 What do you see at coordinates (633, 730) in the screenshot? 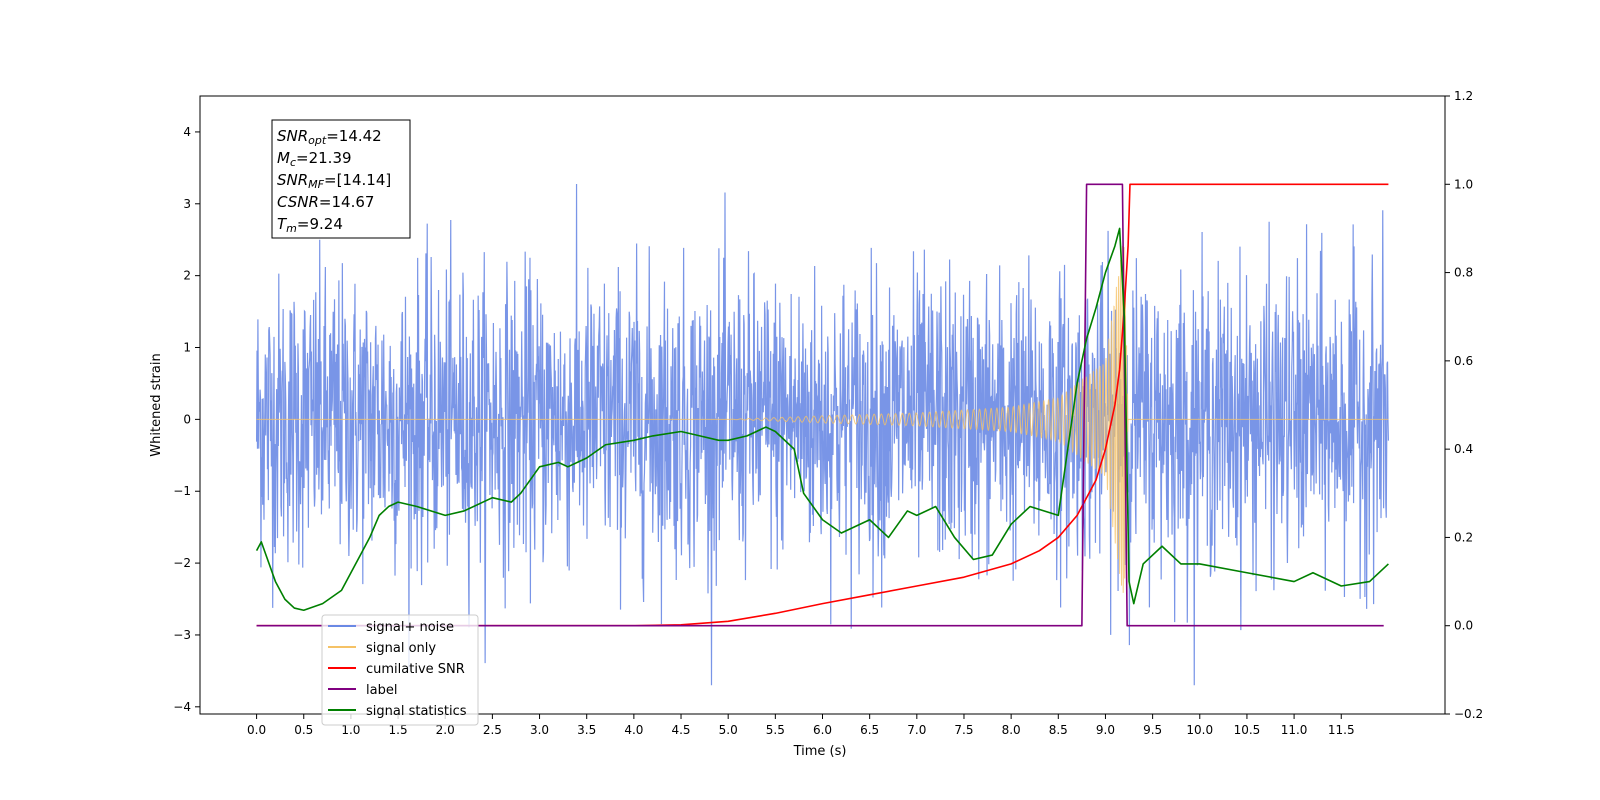
I see `x-tick-label: 4.0` at bounding box center [633, 730].